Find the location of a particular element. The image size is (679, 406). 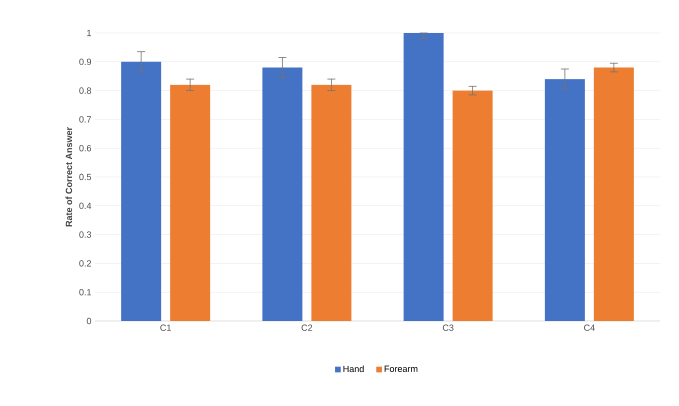

y-tick-label: 0 is located at coordinates (89, 321).